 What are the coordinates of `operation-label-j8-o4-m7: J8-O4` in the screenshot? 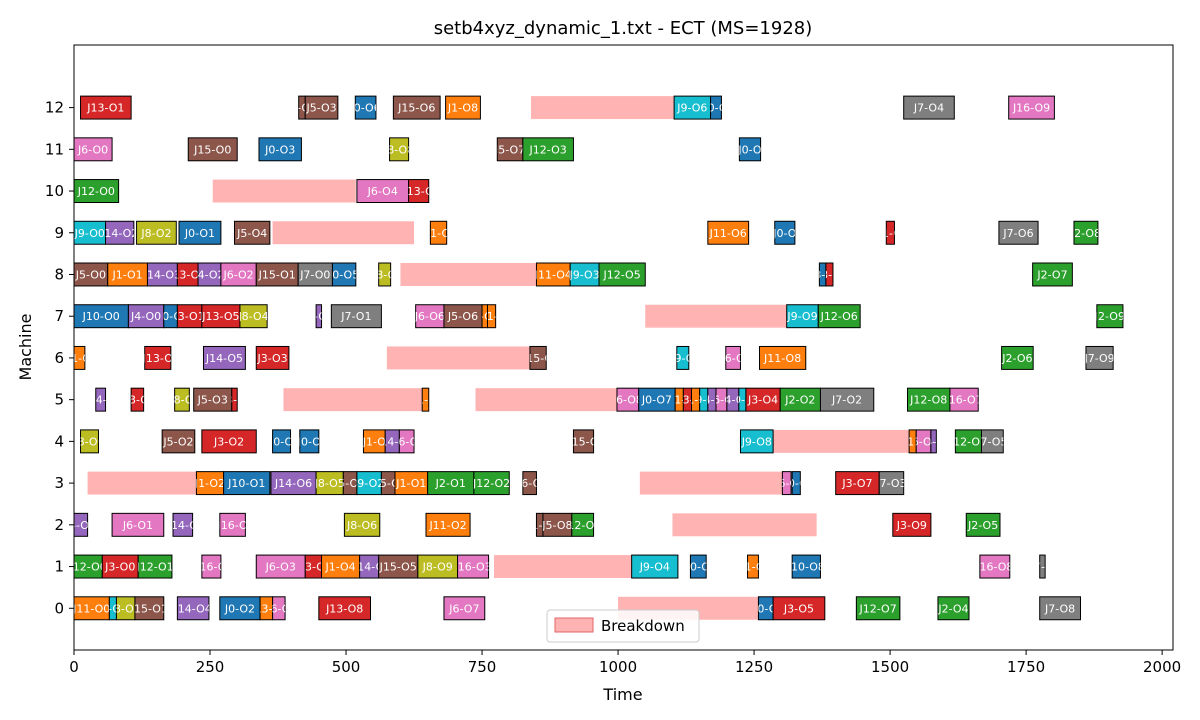 It's located at (252, 316).